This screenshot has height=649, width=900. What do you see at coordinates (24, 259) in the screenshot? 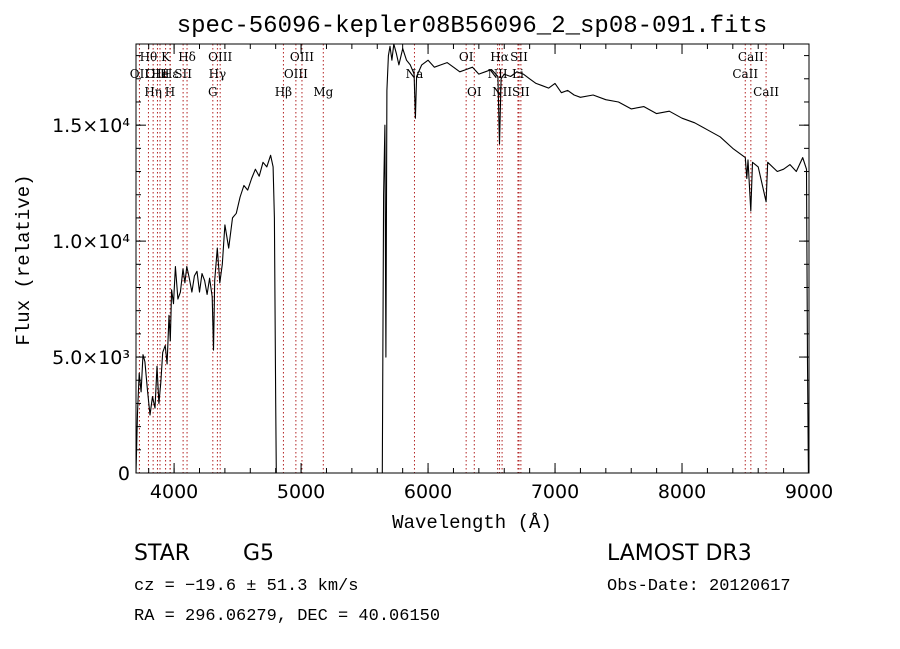
I see `y-axis-label: Flux (relative)` at bounding box center [24, 259].